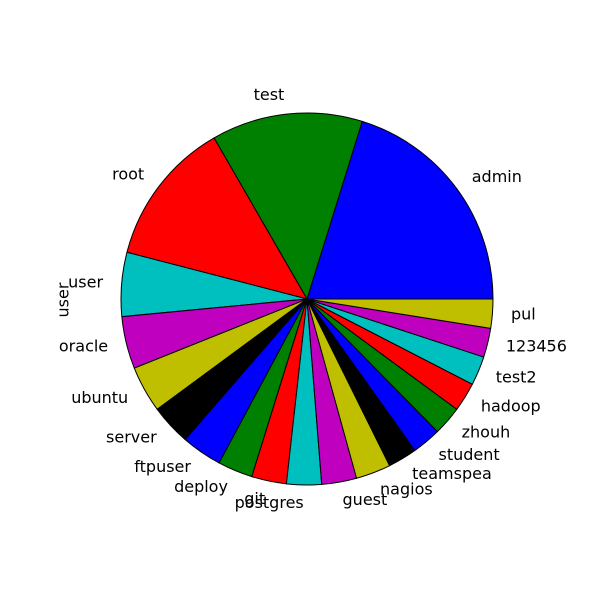  I want to click on pie-label-teamspea: teamspea, so click(452, 473).